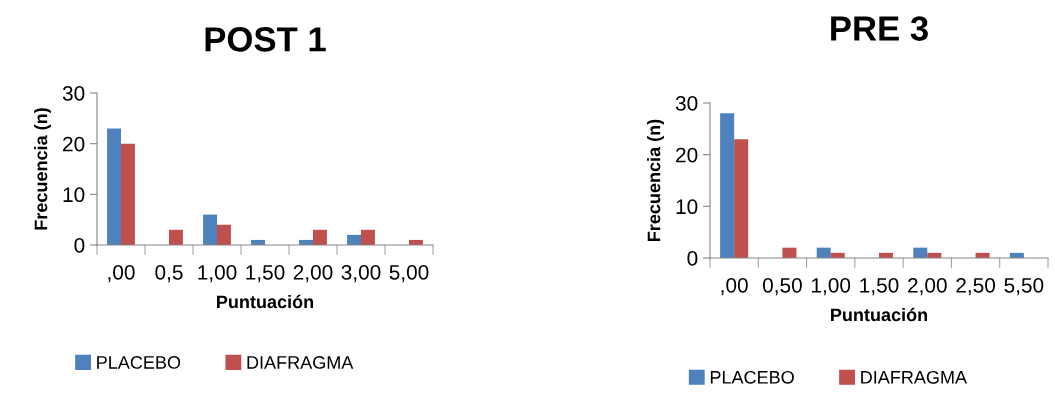  Describe the element at coordinates (976, 286) in the screenshot. I see `x-tick-label: 2,50` at that location.